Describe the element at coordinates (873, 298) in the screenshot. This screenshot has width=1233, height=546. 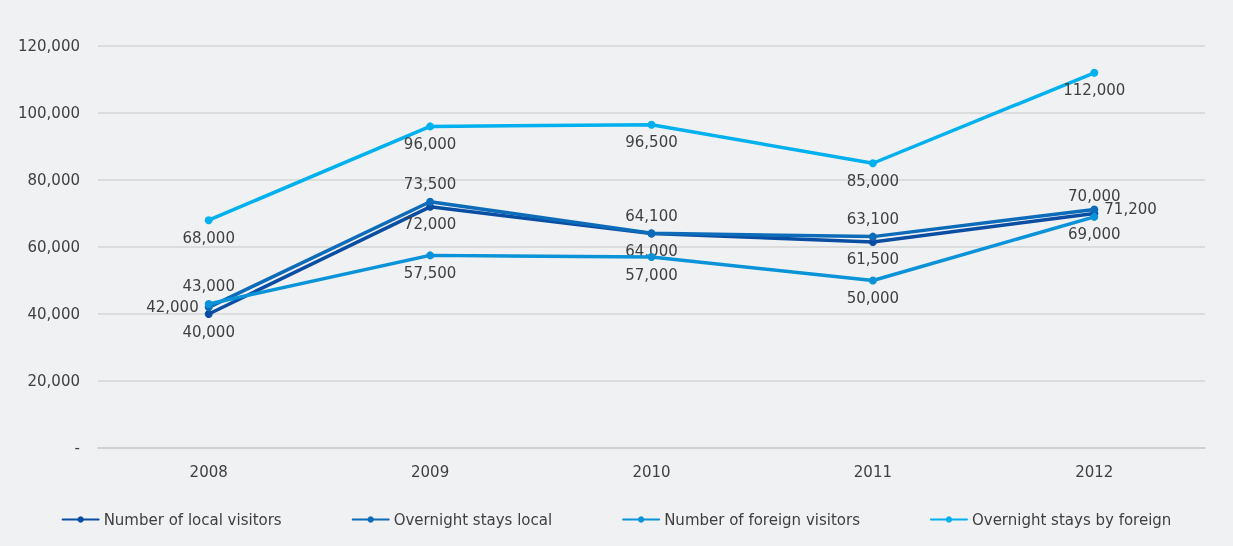
I see `data-label: 50,000` at that location.